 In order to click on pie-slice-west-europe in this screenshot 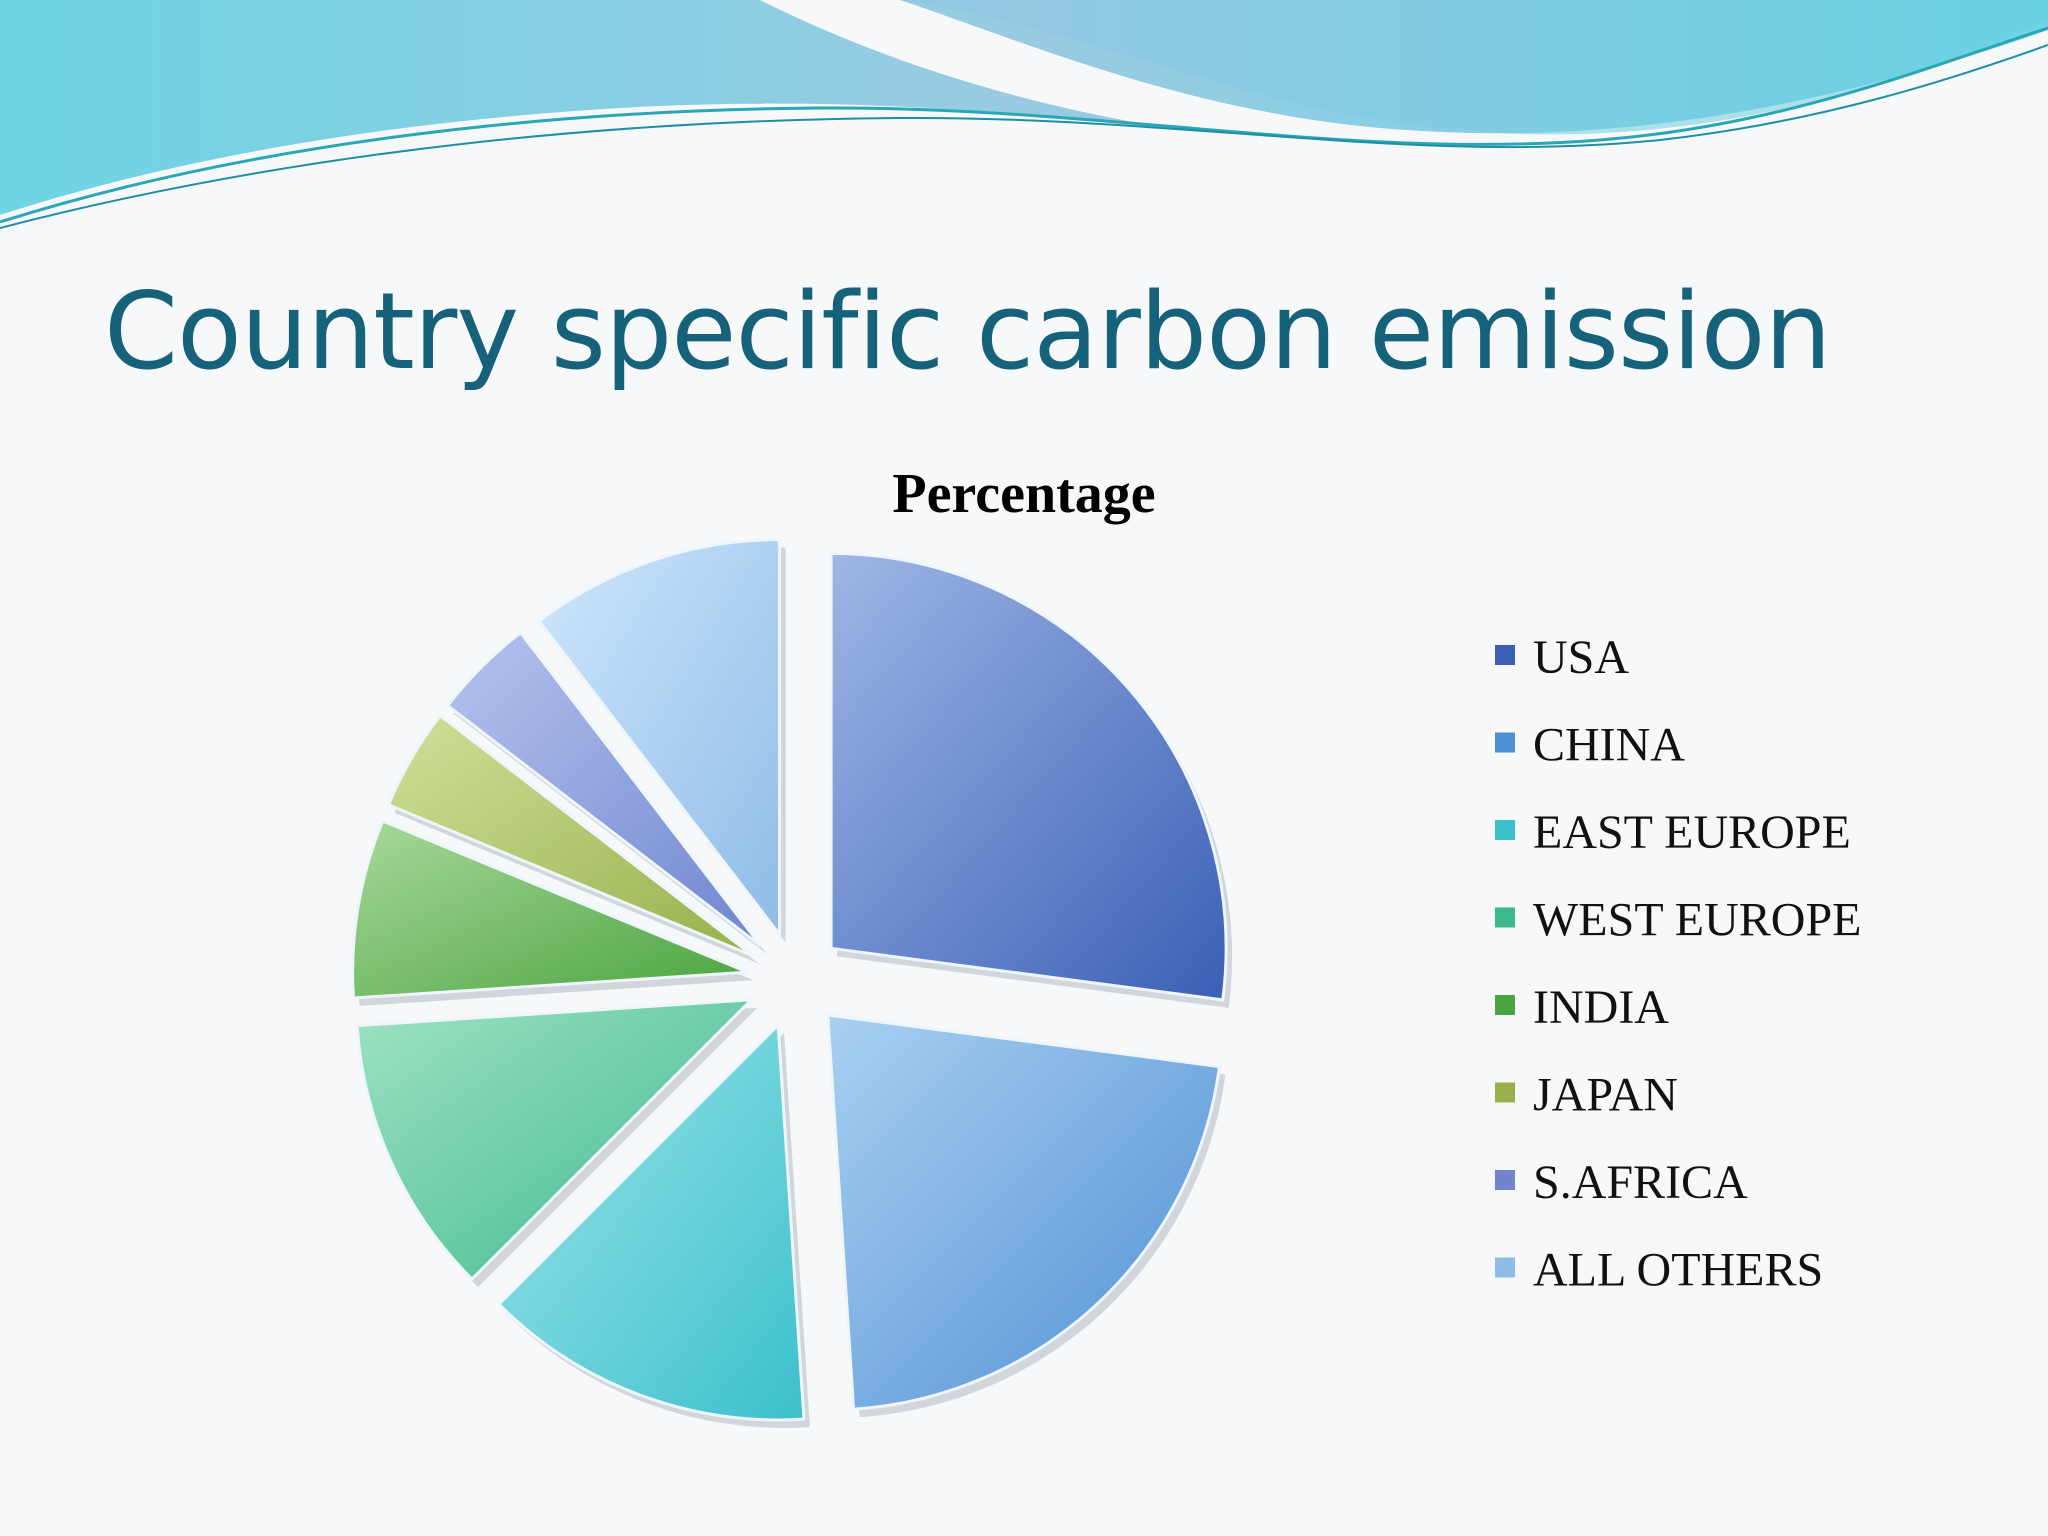, I will do `click(555, 1140)`.